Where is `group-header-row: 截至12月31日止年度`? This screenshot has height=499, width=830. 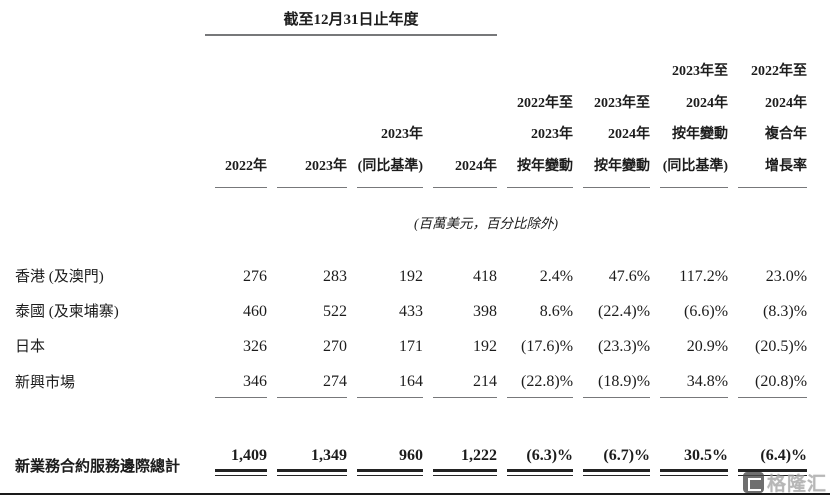 group-header-row: 截至12月31日止年度 is located at coordinates (411, 18).